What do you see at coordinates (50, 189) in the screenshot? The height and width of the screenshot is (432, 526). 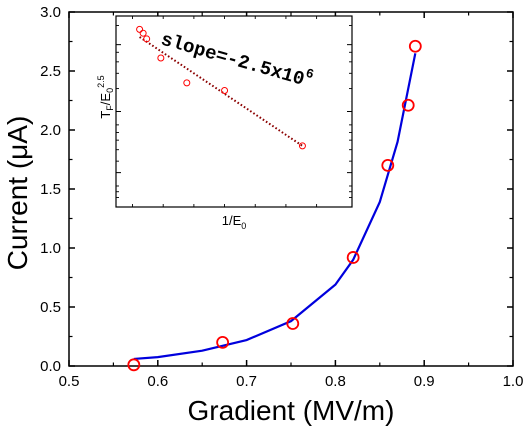 I see `y-tick-label: 1.5` at bounding box center [50, 189].